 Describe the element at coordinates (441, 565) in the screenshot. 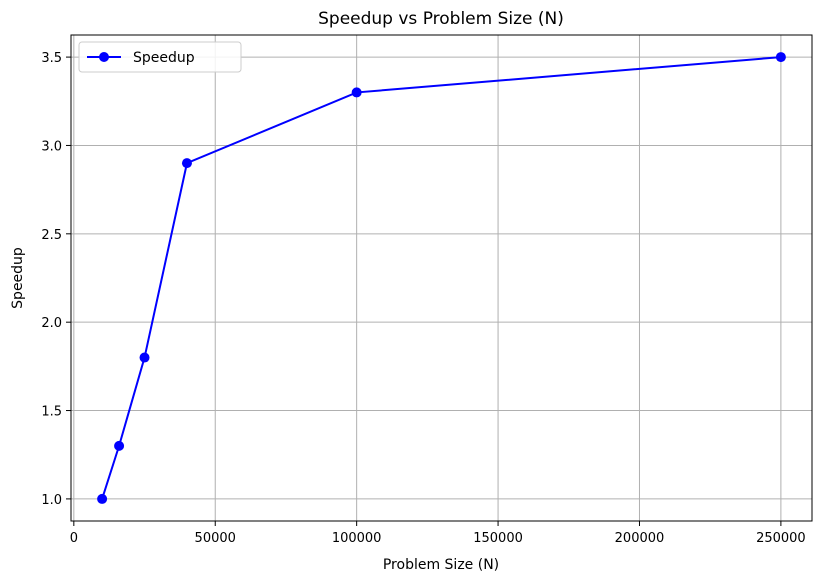

I see `x-axis-label: Problem Size (N)` at that location.